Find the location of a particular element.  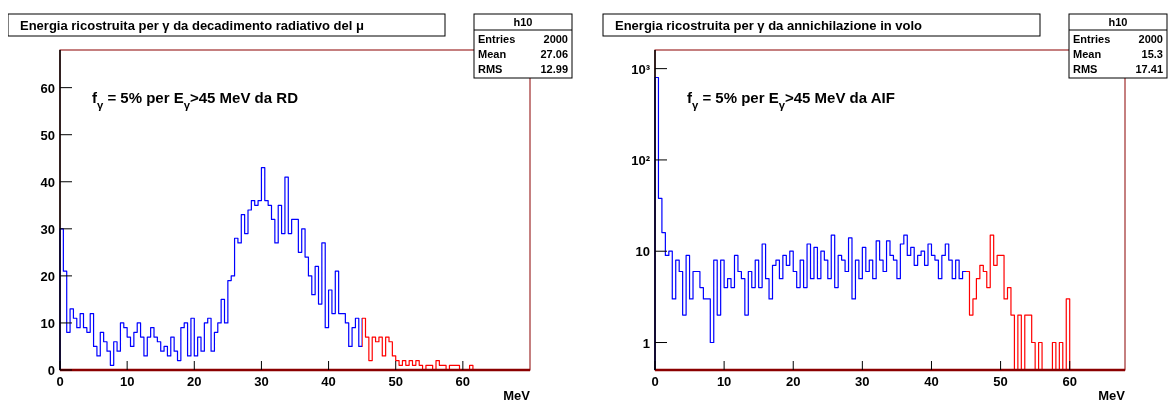

text: 27.06 is located at coordinates (554, 54).